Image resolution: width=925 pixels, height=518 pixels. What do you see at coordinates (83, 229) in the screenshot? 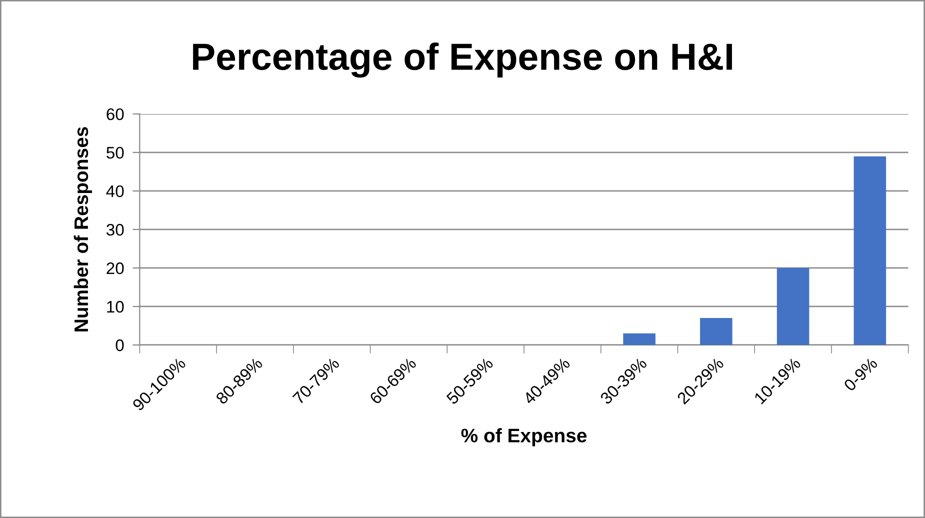
I see `y-axis-title: Number of Responses` at bounding box center [83, 229].